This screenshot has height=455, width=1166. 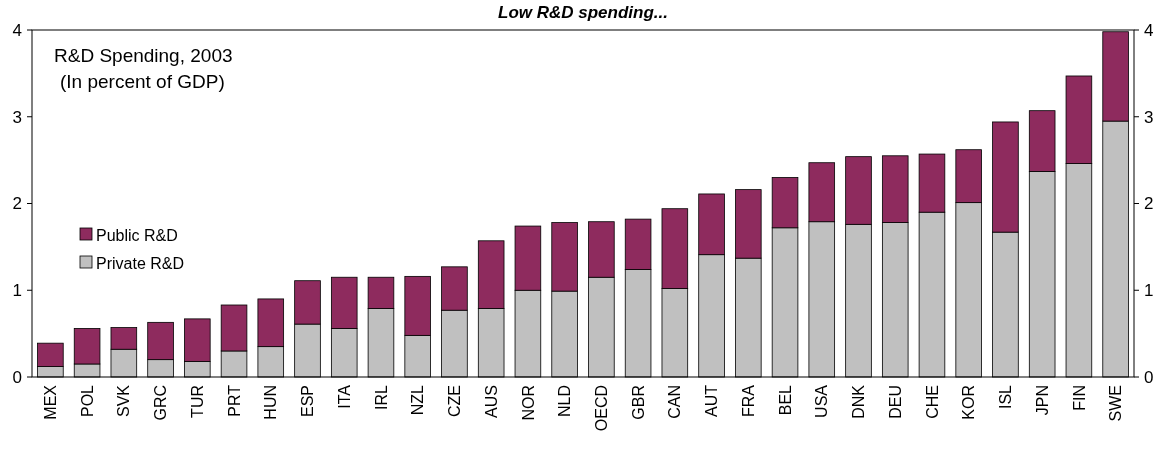 I want to click on legend-label: Private R&D, so click(x=140, y=263).